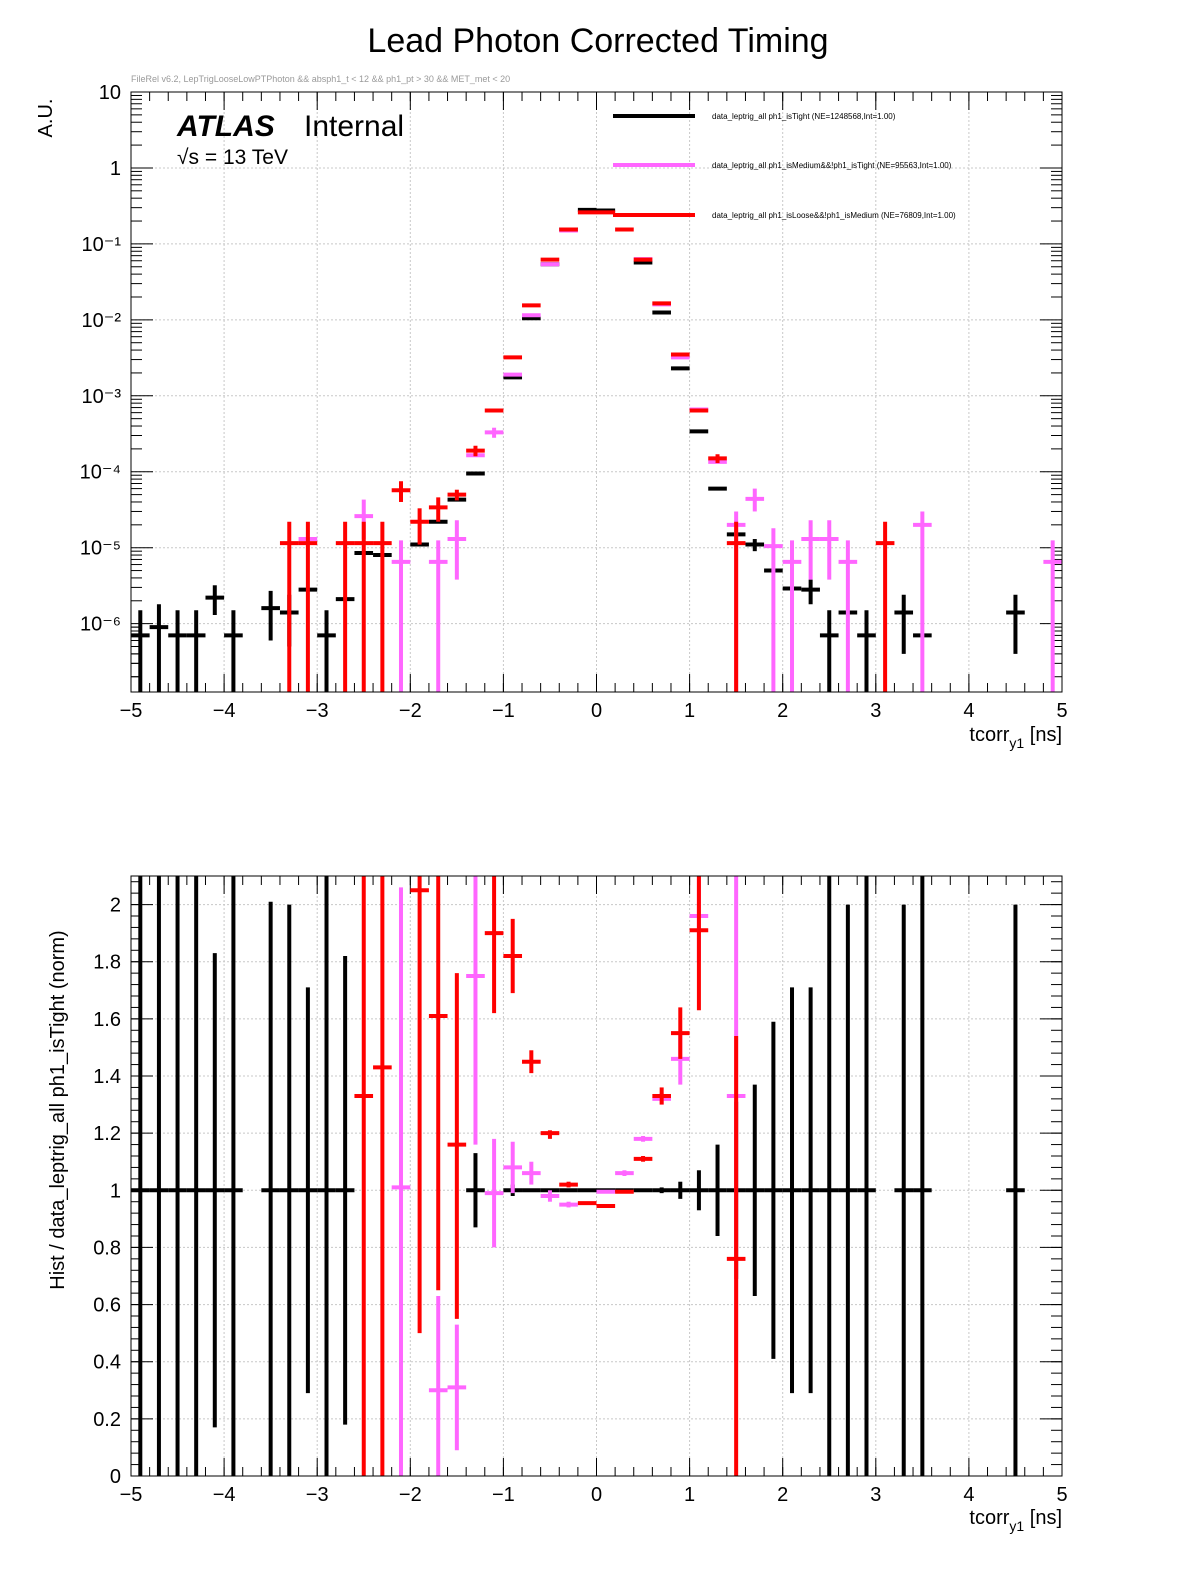 Image resolution: width=1196 pixels, height=1572 pixels. Describe the element at coordinates (597, 41) in the screenshot. I see `figure-title: Lead Photon Corrected Timing` at that location.